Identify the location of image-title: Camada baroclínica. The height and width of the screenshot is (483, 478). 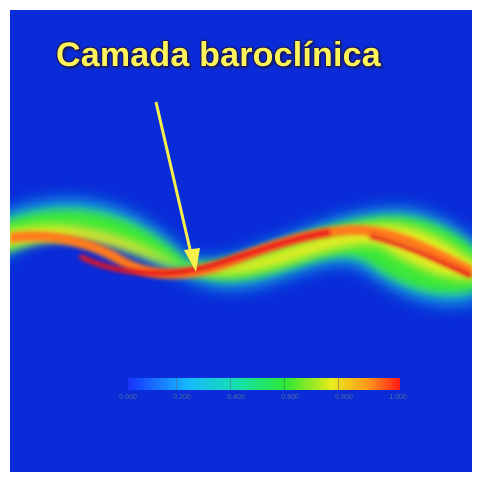
(218, 55).